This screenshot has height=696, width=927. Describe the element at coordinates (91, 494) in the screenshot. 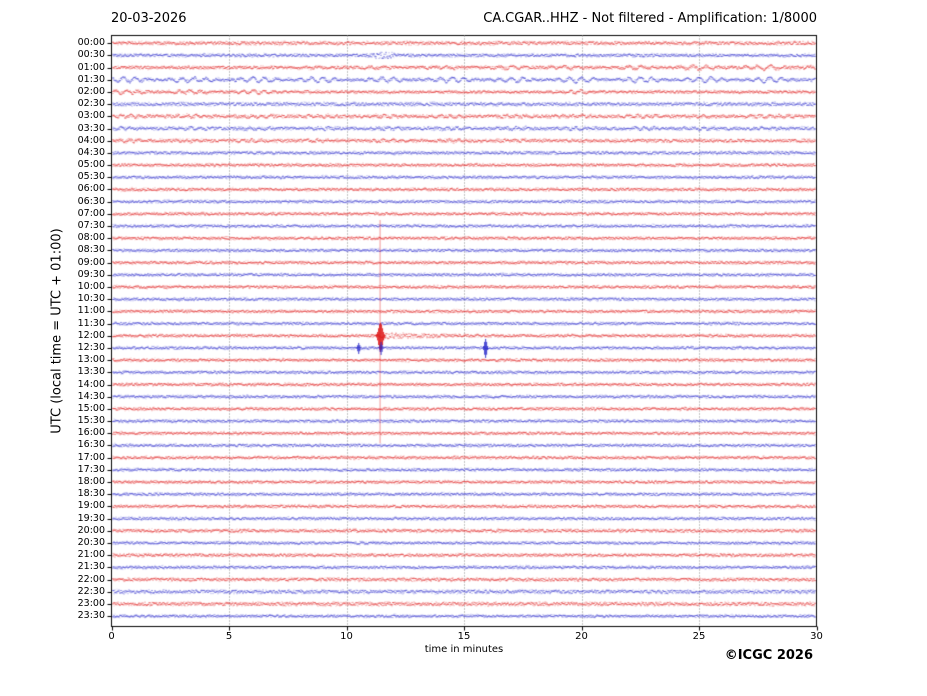

I see `y-tick-label: 18:30` at that location.